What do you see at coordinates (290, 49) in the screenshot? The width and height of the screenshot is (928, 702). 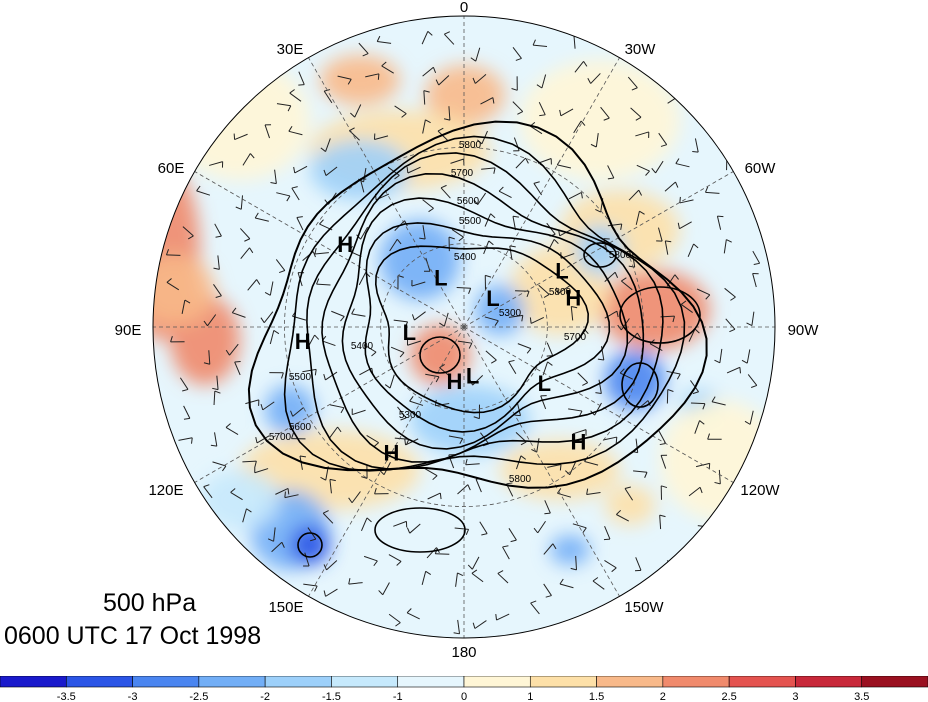 I see `longitude-label: 30E` at bounding box center [290, 49].